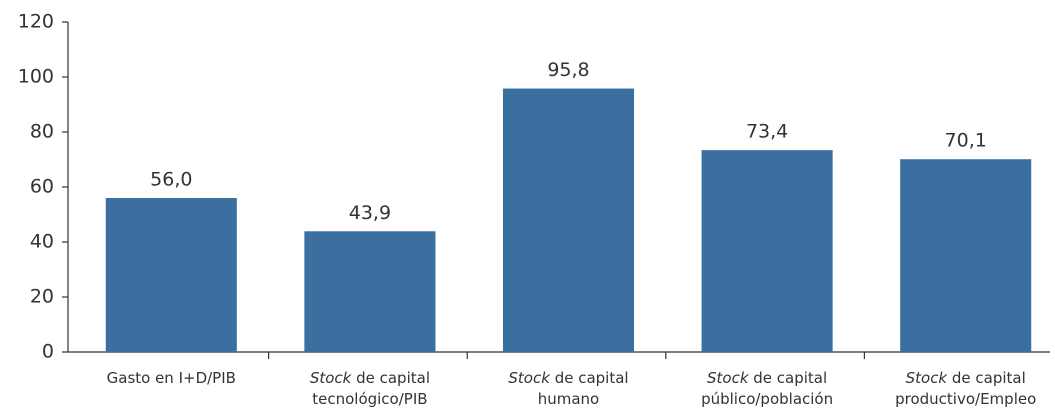 Image resolution: width=1055 pixels, height=417 pixels. I want to click on value-label: 43,9, so click(370, 213).